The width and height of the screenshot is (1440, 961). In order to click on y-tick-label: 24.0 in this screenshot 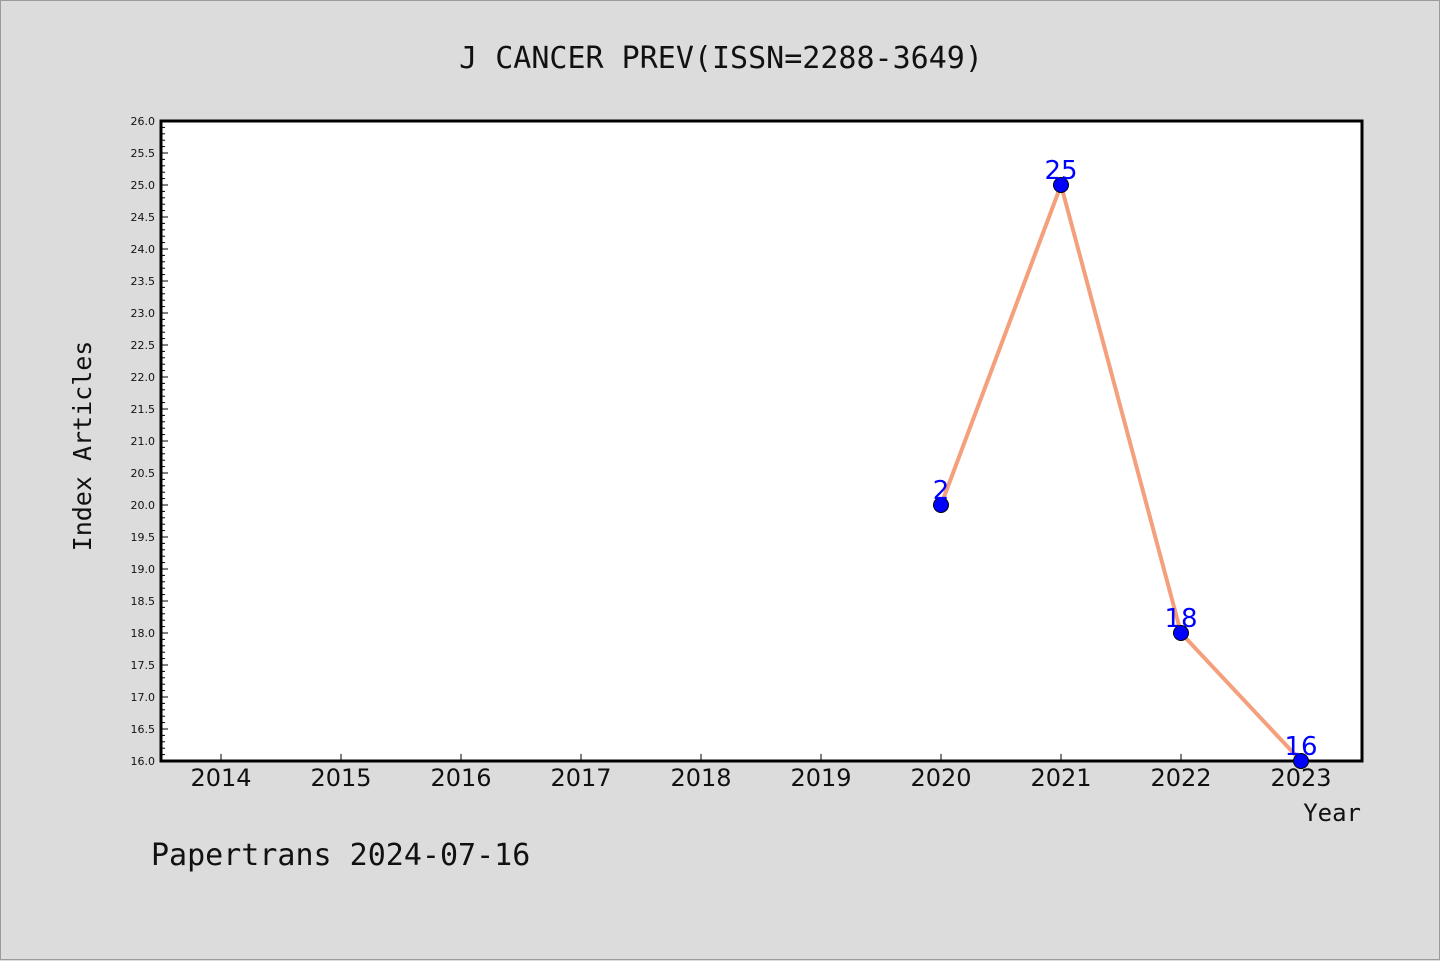, I will do `click(143, 249)`.